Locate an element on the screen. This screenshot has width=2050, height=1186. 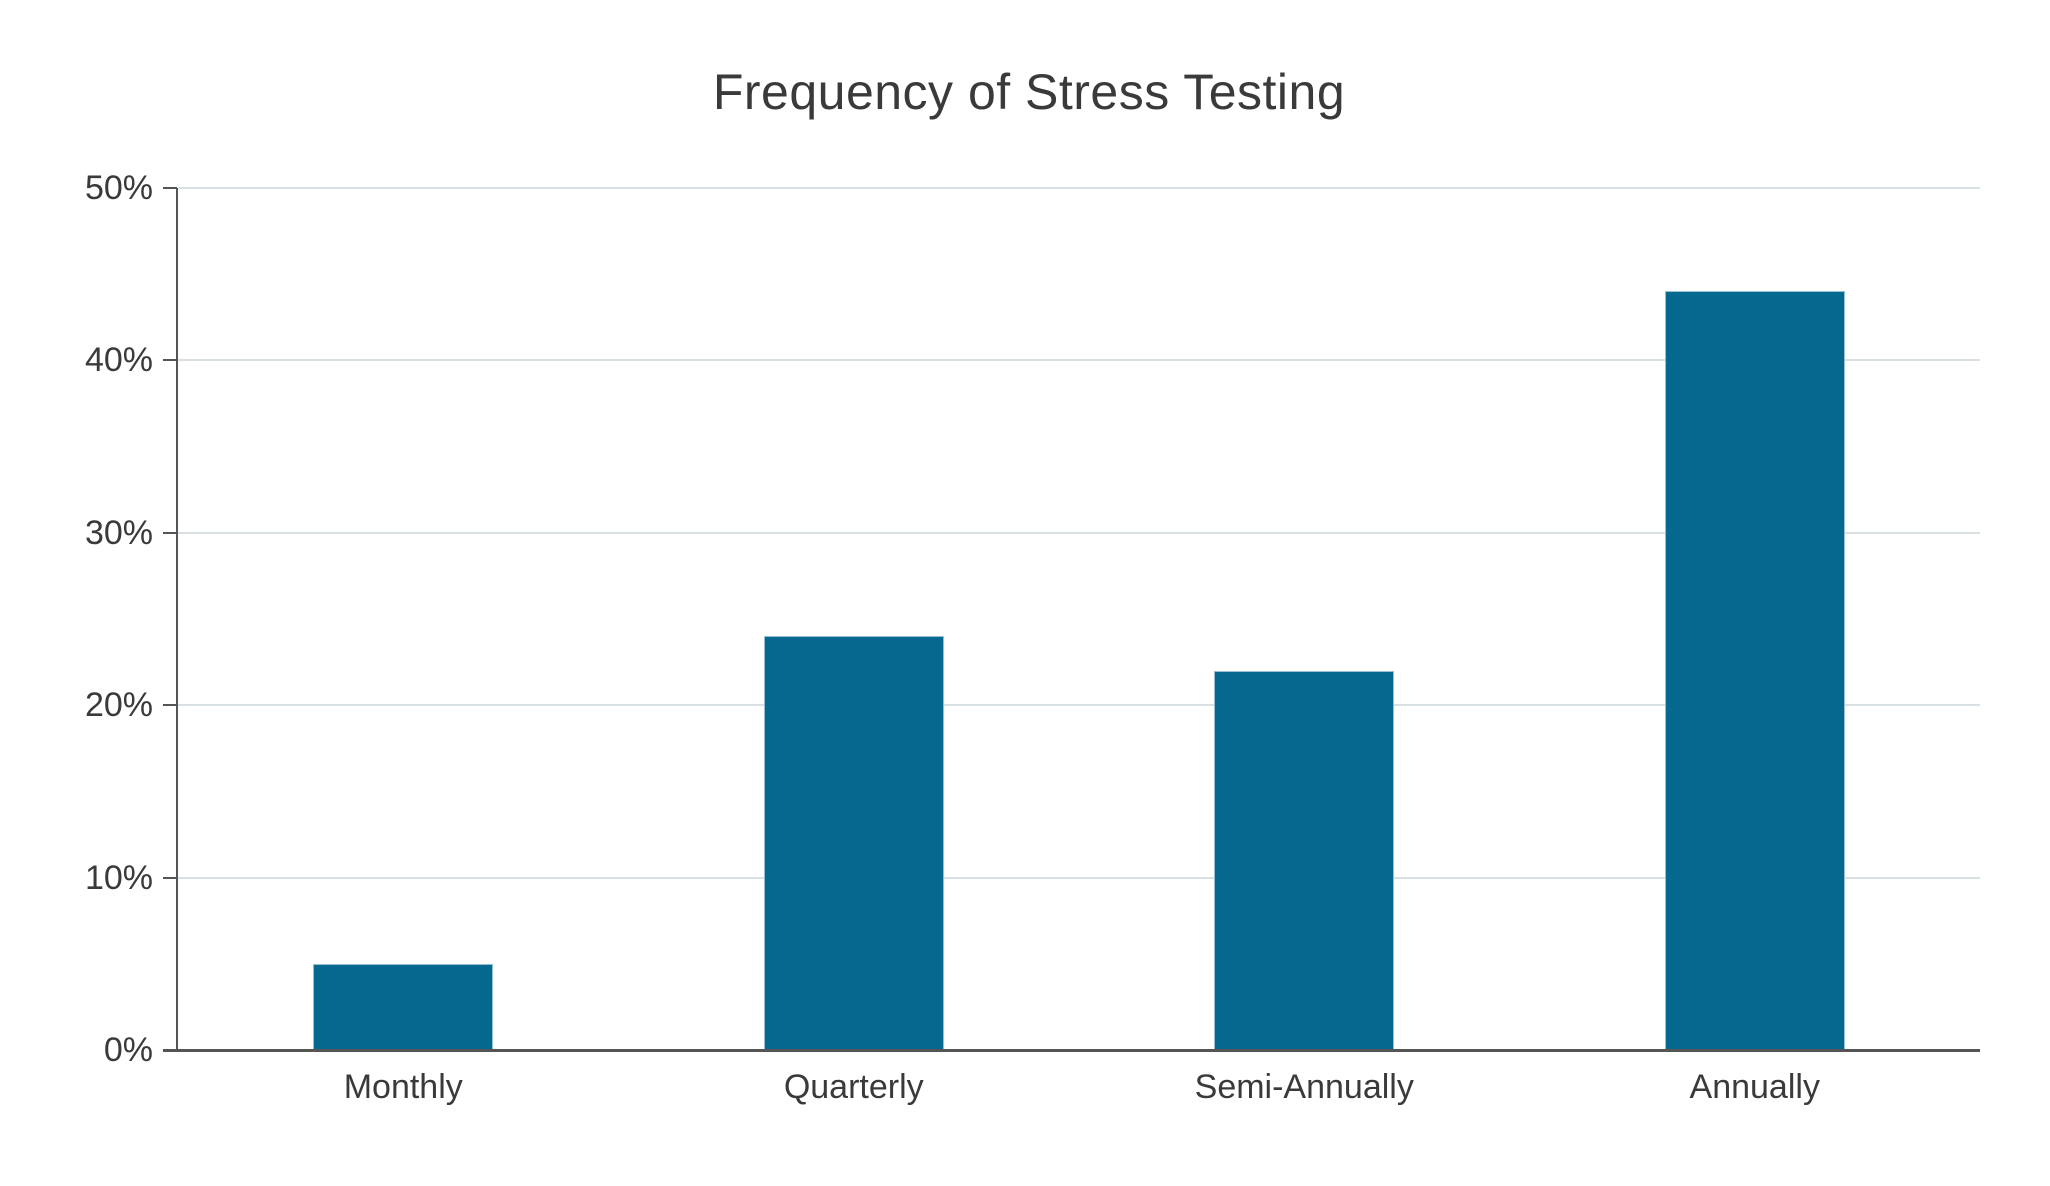
bar-semi-annually is located at coordinates (1304, 860).